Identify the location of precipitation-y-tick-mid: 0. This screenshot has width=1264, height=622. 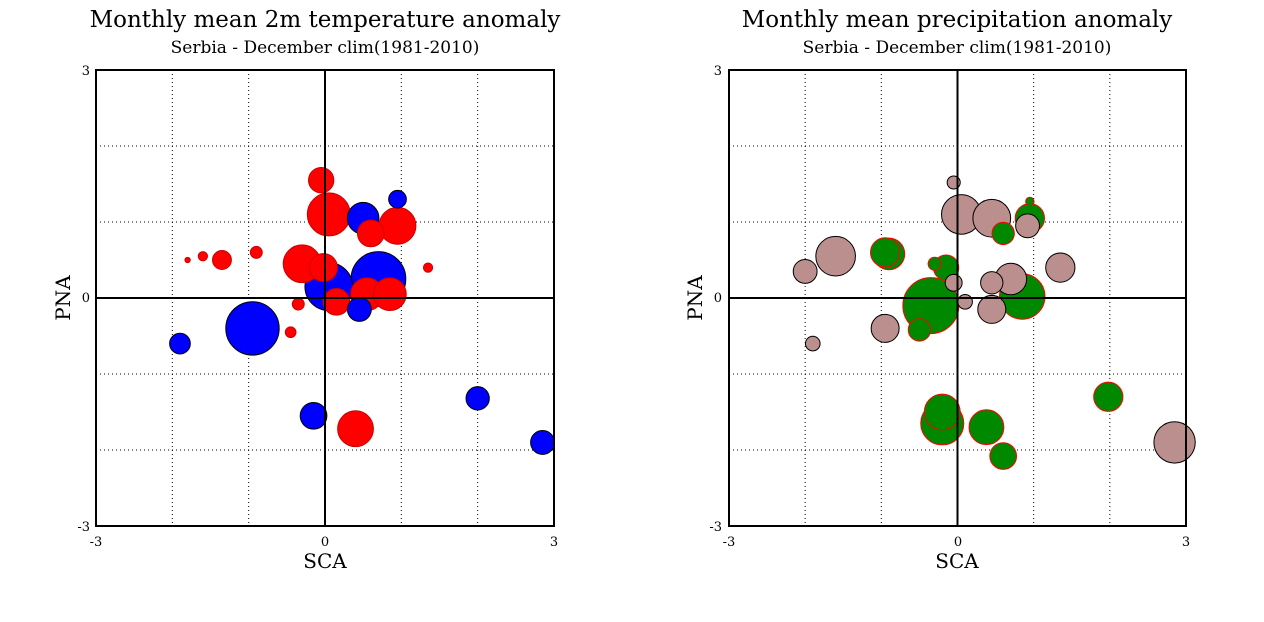
(718, 298).